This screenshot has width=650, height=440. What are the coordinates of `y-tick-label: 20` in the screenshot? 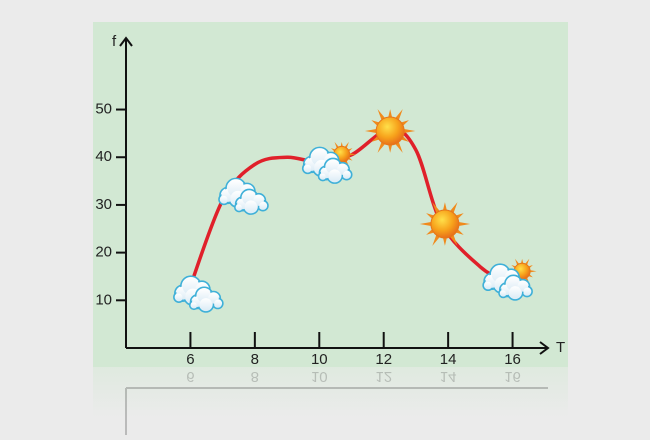 It's located at (103, 252).